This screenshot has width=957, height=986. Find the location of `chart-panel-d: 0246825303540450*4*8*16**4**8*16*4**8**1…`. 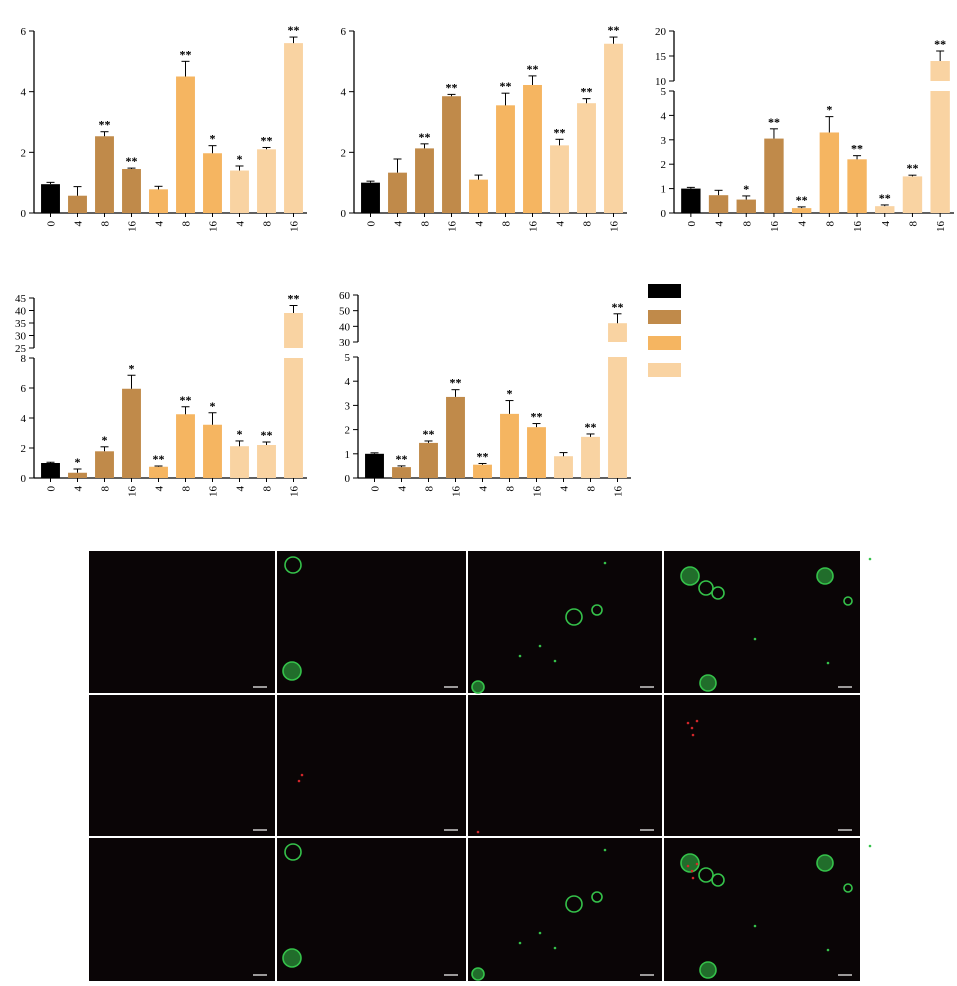

chart-panel-d: 0246825303540450*4*8*16**4**8*16*4**8**1… is located at coordinates (161, 395).